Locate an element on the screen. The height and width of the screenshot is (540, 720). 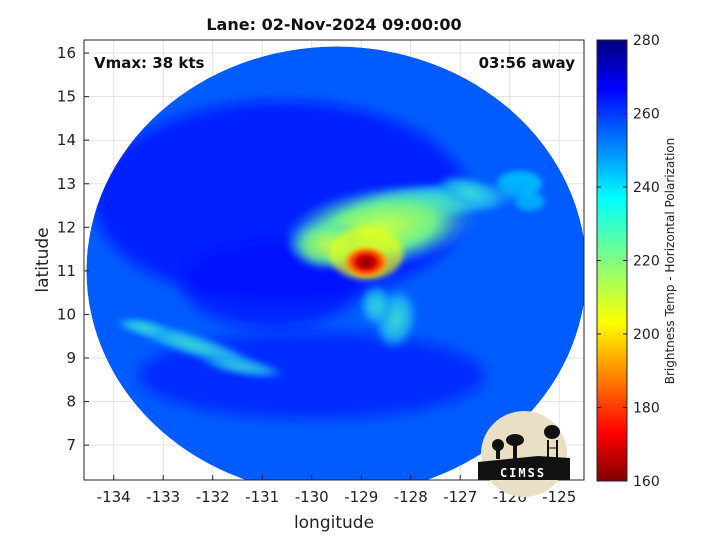
colorbar-tick-label: 160 is located at coordinates (646, 482).